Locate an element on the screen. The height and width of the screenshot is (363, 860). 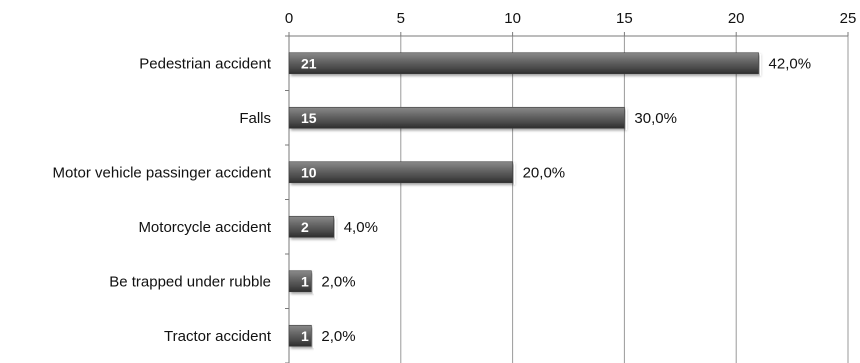
x-tick-label: 10 is located at coordinates (512, 18).